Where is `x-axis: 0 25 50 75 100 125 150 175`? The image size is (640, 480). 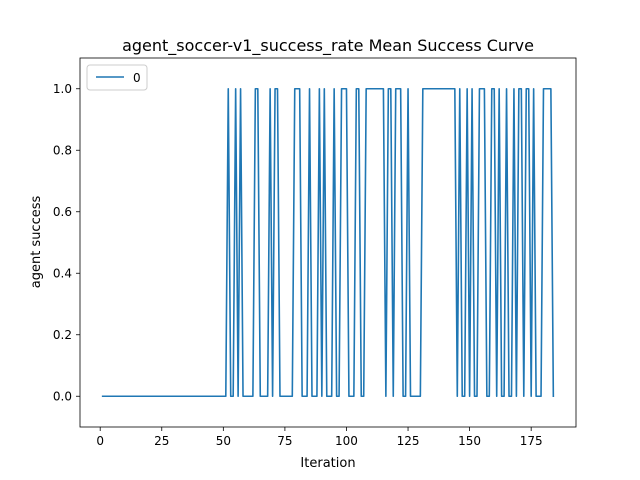 x-axis: 0 25 50 75 100 125 150 175 is located at coordinates (319, 437).